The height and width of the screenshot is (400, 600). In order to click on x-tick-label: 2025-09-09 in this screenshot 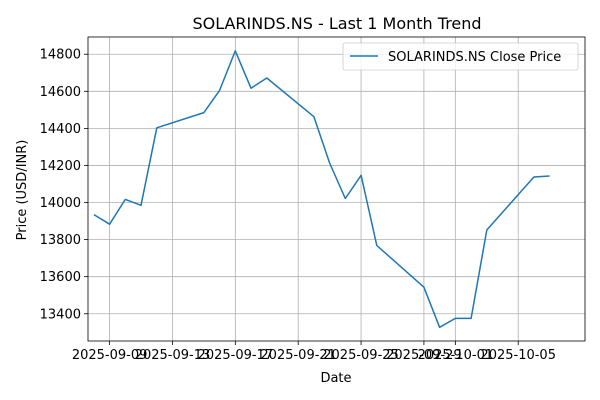, I will do `click(110, 355)`.